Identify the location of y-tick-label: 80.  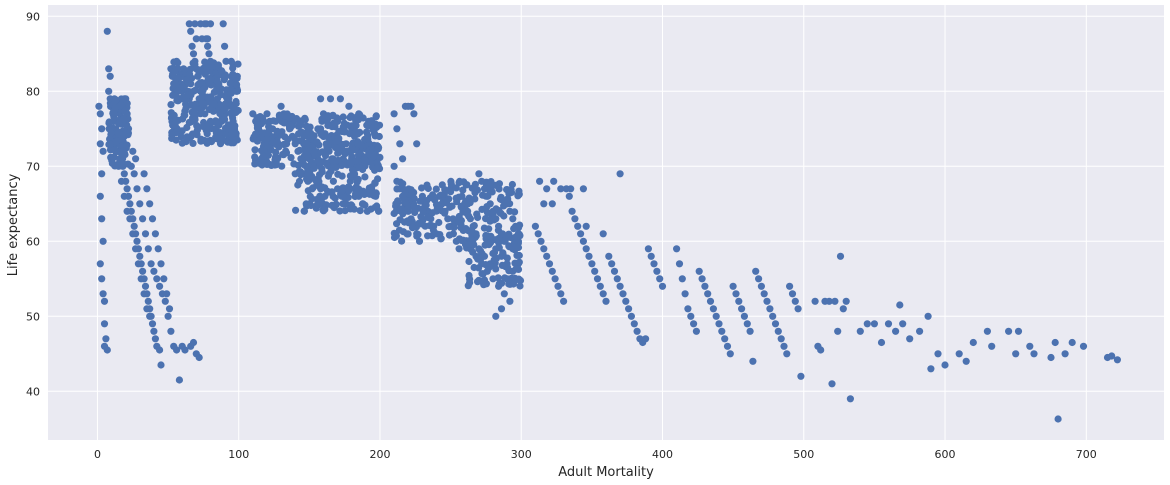
(33, 91).